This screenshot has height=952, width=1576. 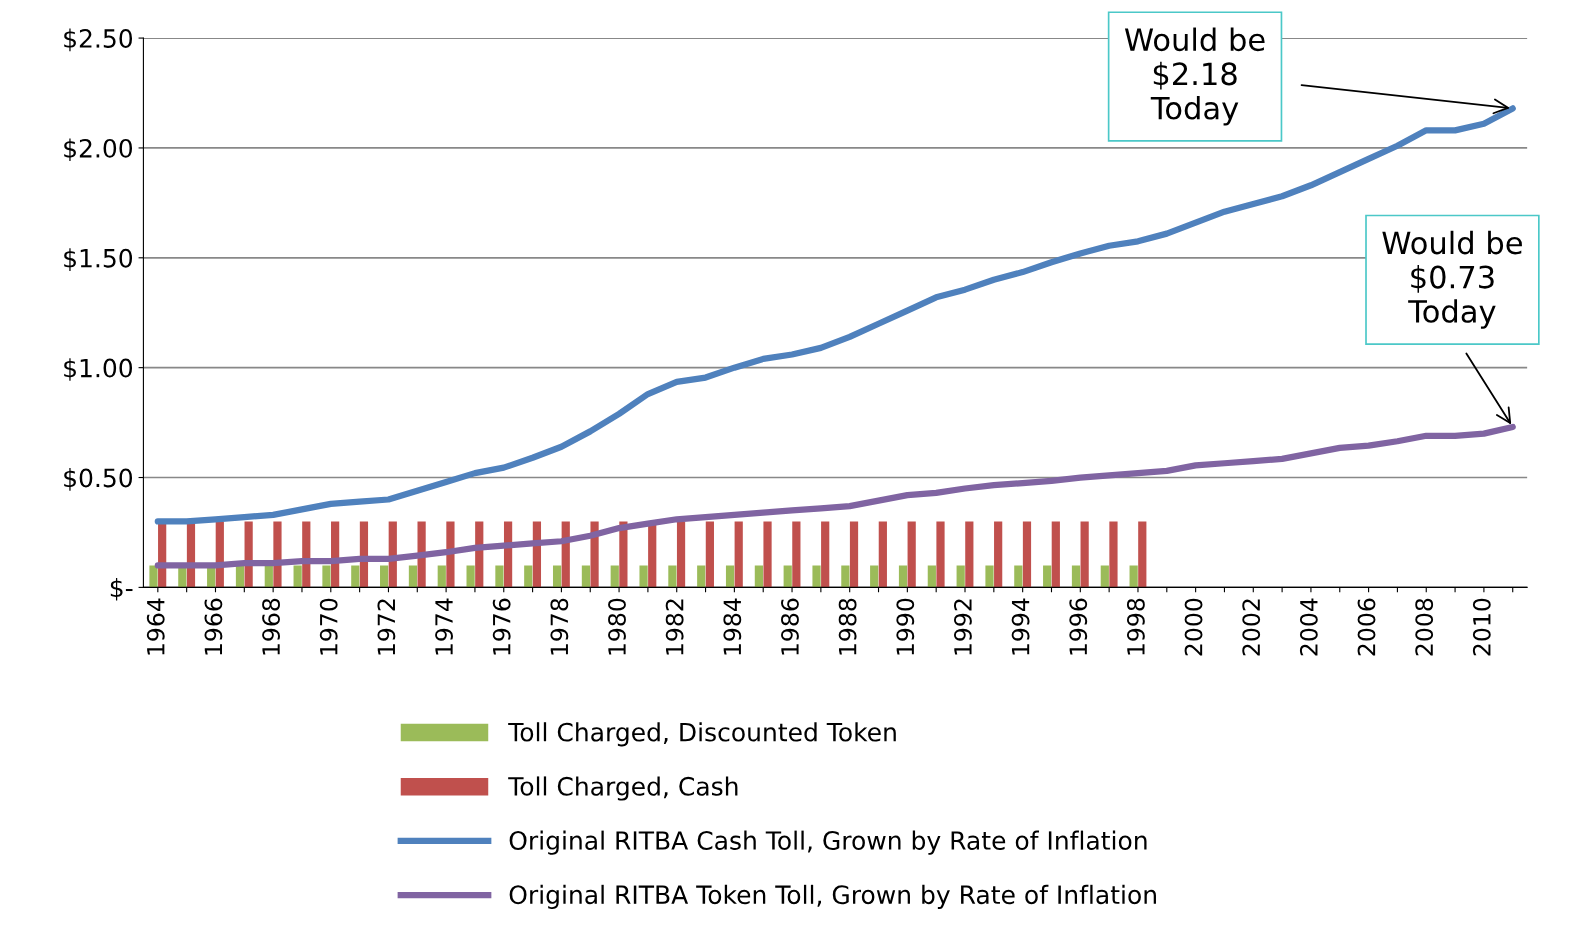 I want to click on annotation: Would be $0.73 Today, so click(x=1452, y=279).